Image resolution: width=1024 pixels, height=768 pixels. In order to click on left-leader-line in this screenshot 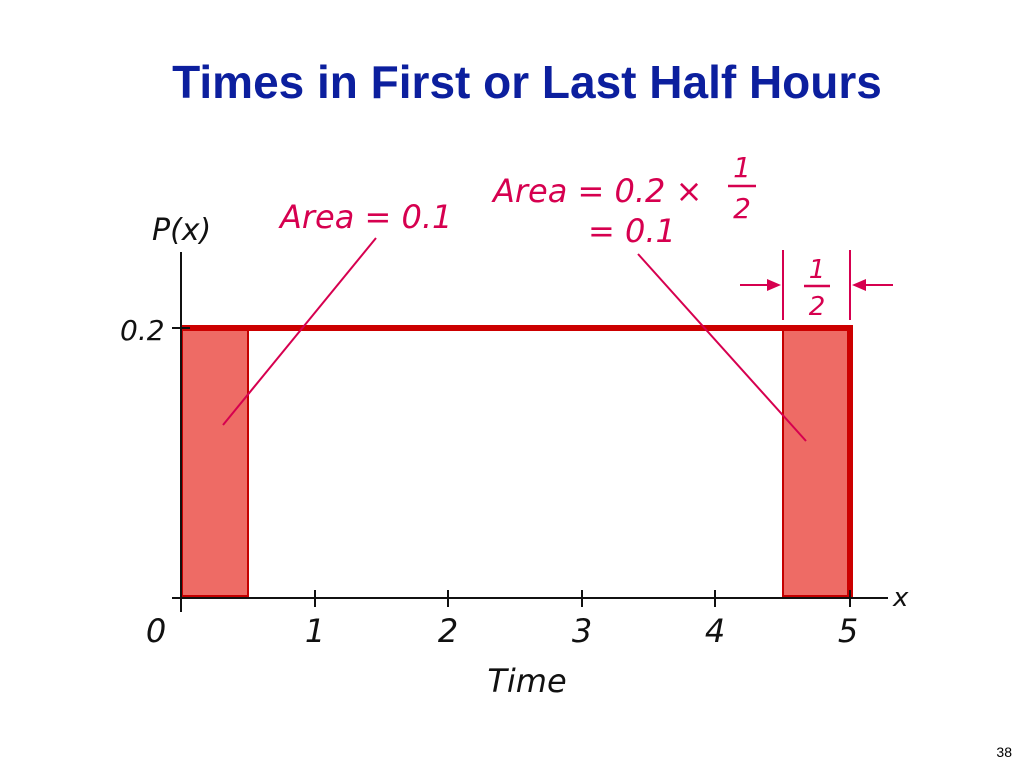, I will do `click(299, 331)`.